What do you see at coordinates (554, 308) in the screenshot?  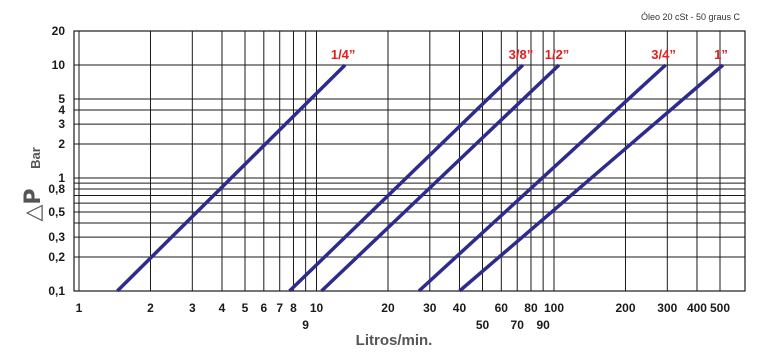 I see `x-tick-label: 100` at bounding box center [554, 308].